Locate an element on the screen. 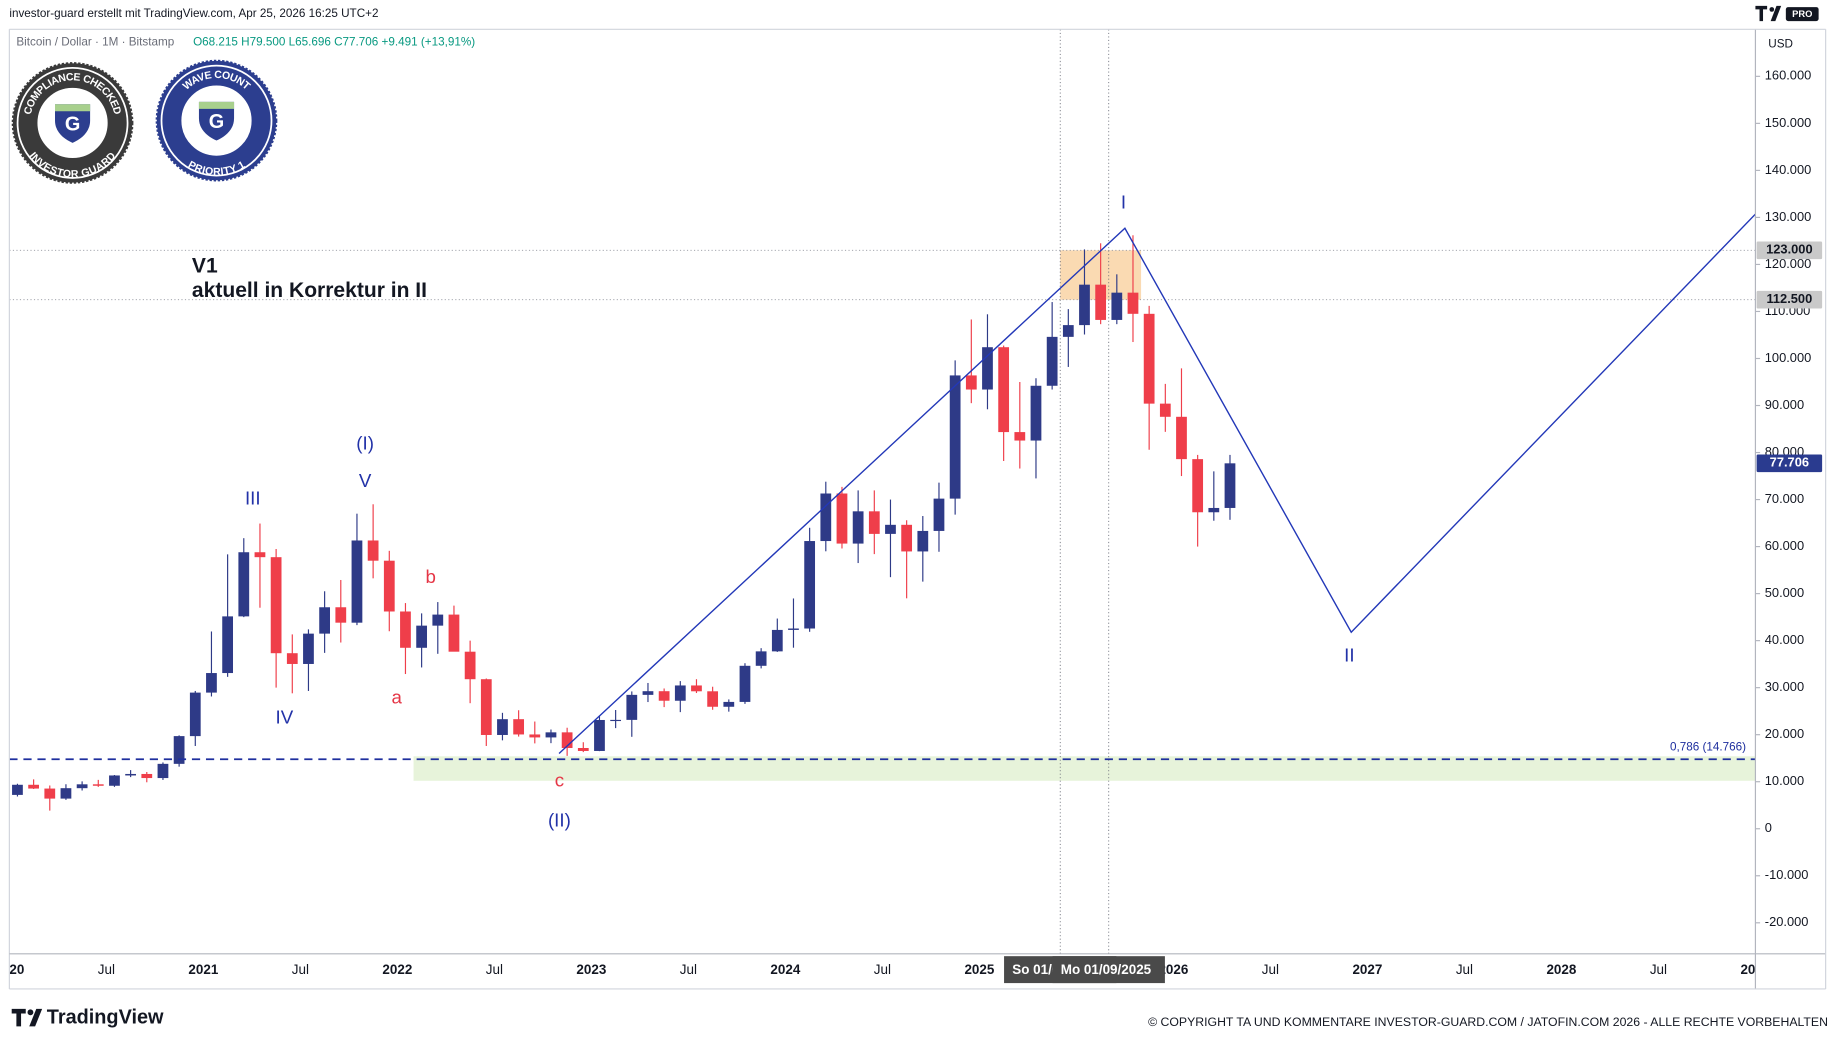 The width and height of the screenshot is (1835, 1044). y-tick-label: 160.000 is located at coordinates (1788, 75).